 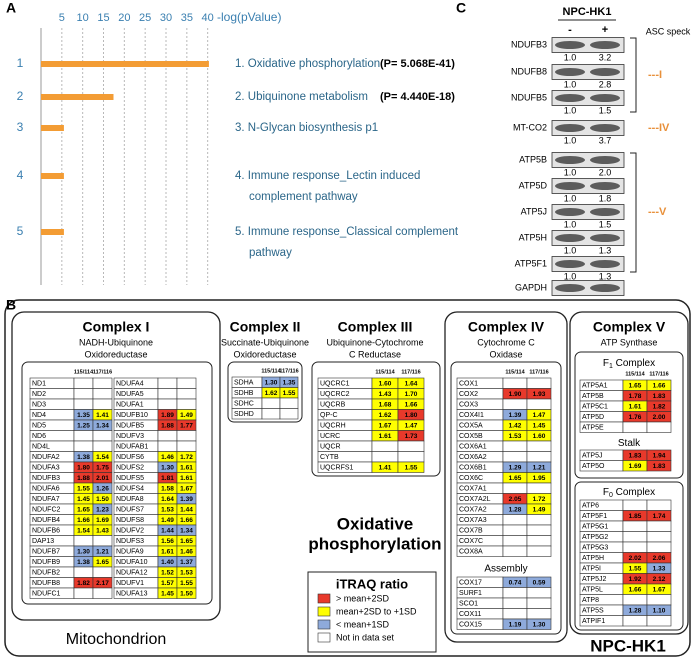 I want to click on protein-name: ATP5F1, so click(x=531, y=263).